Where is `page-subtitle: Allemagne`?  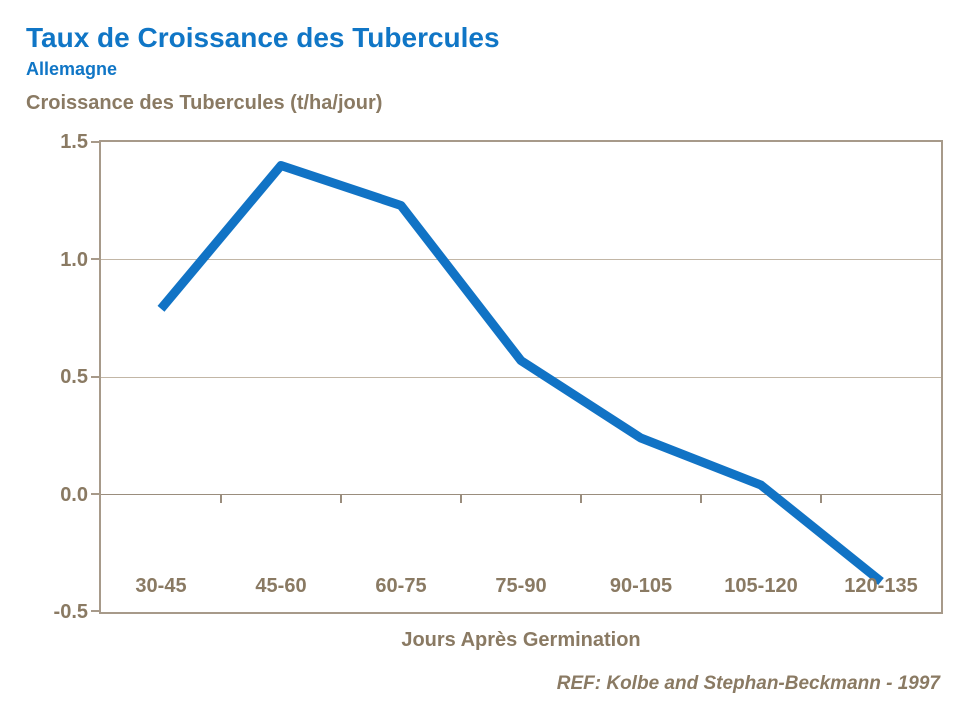
page-subtitle: Allemagne is located at coordinates (72, 69).